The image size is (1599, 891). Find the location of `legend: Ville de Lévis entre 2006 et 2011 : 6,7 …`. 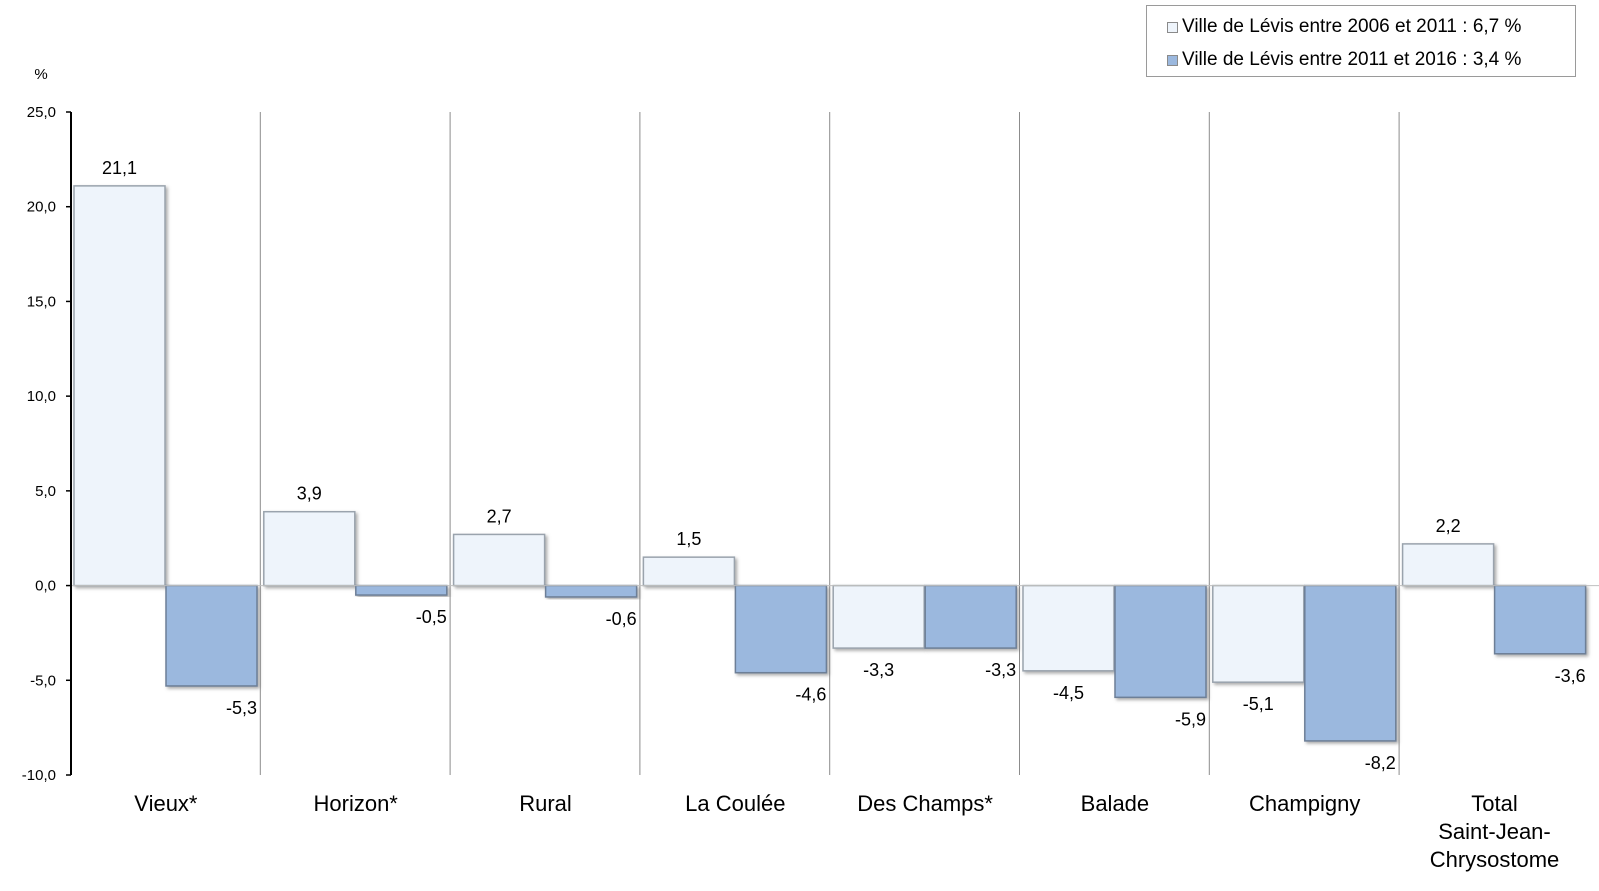

legend: Ville de Lévis entre 2006 et 2011 : 6,7 … is located at coordinates (1361, 41).